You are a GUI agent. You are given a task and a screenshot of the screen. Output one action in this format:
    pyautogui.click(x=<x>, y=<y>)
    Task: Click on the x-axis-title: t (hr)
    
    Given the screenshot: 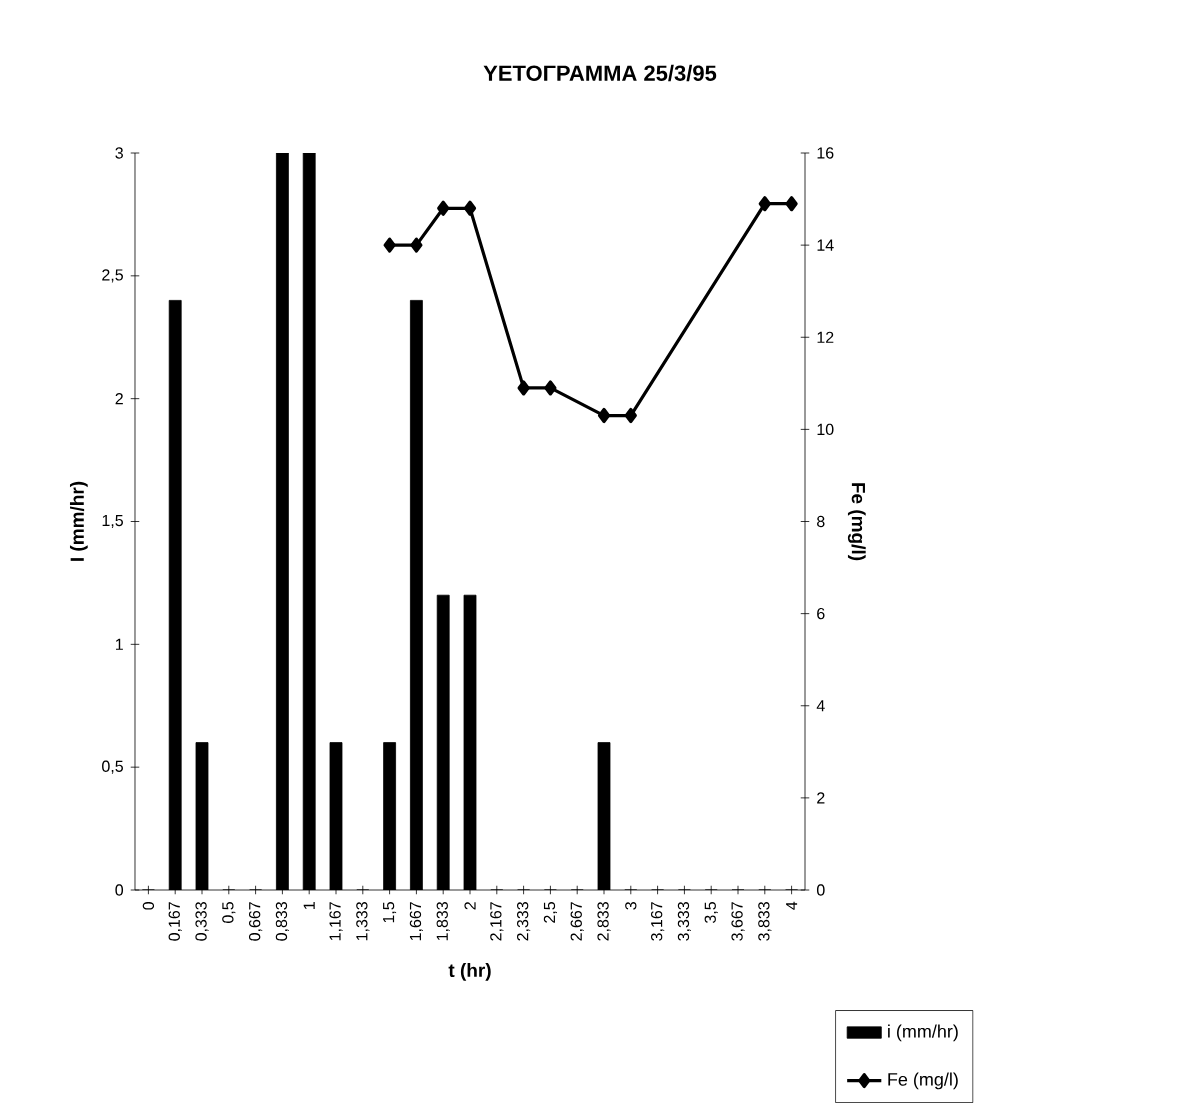 What is the action you would take?
    pyautogui.click(x=469, y=972)
    